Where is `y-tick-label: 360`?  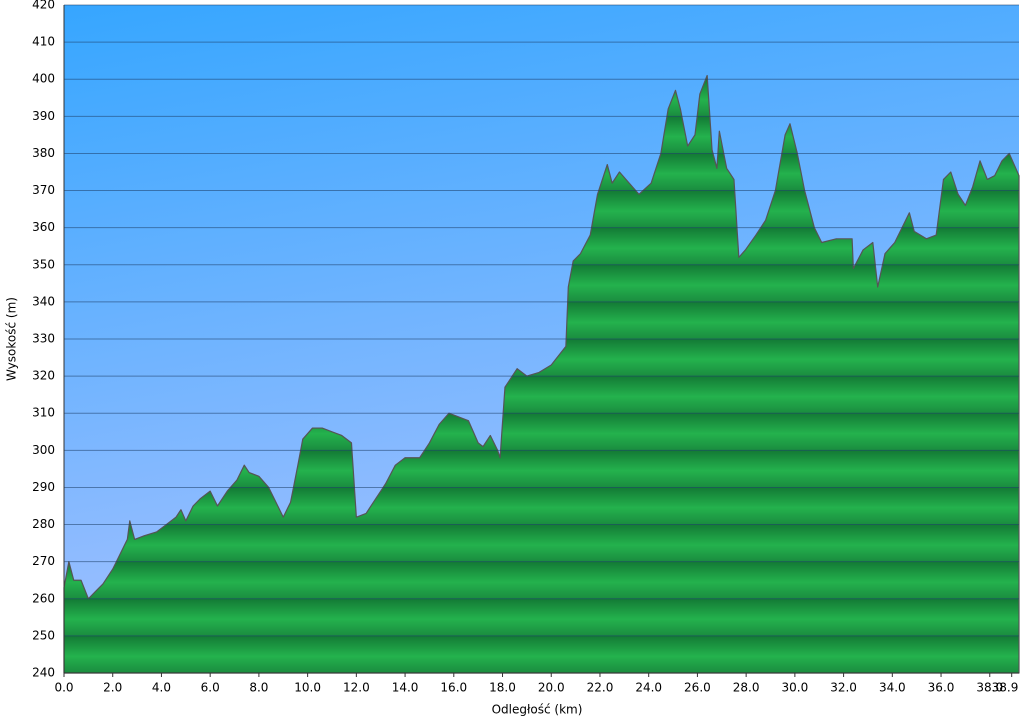 y-tick-label: 360 is located at coordinates (43, 227).